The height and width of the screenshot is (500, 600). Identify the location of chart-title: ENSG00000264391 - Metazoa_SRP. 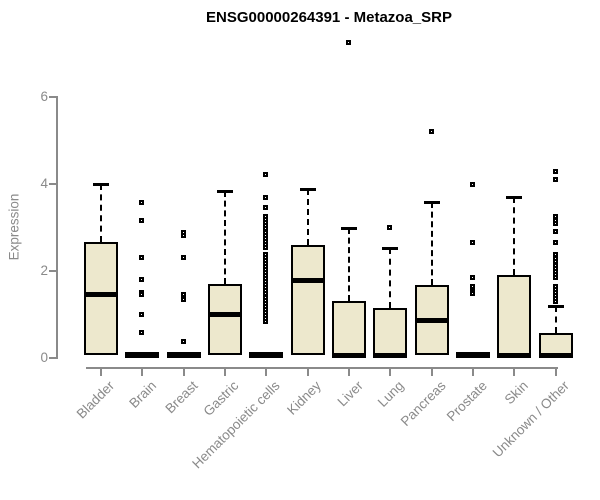
(329, 17).